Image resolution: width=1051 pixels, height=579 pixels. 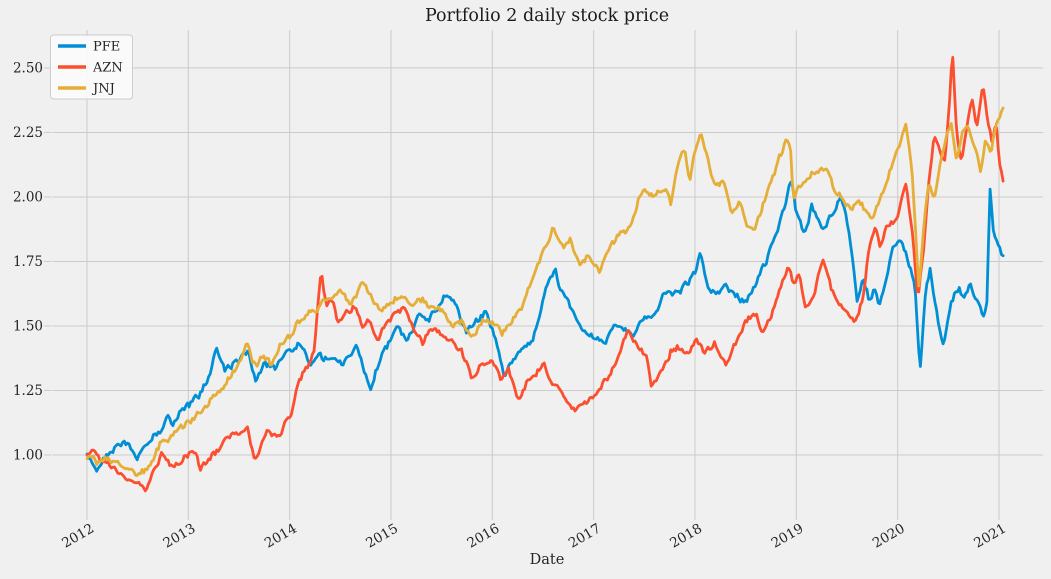 I want to click on chart-title: Portfolio 2 daily stock price, so click(x=547, y=16).